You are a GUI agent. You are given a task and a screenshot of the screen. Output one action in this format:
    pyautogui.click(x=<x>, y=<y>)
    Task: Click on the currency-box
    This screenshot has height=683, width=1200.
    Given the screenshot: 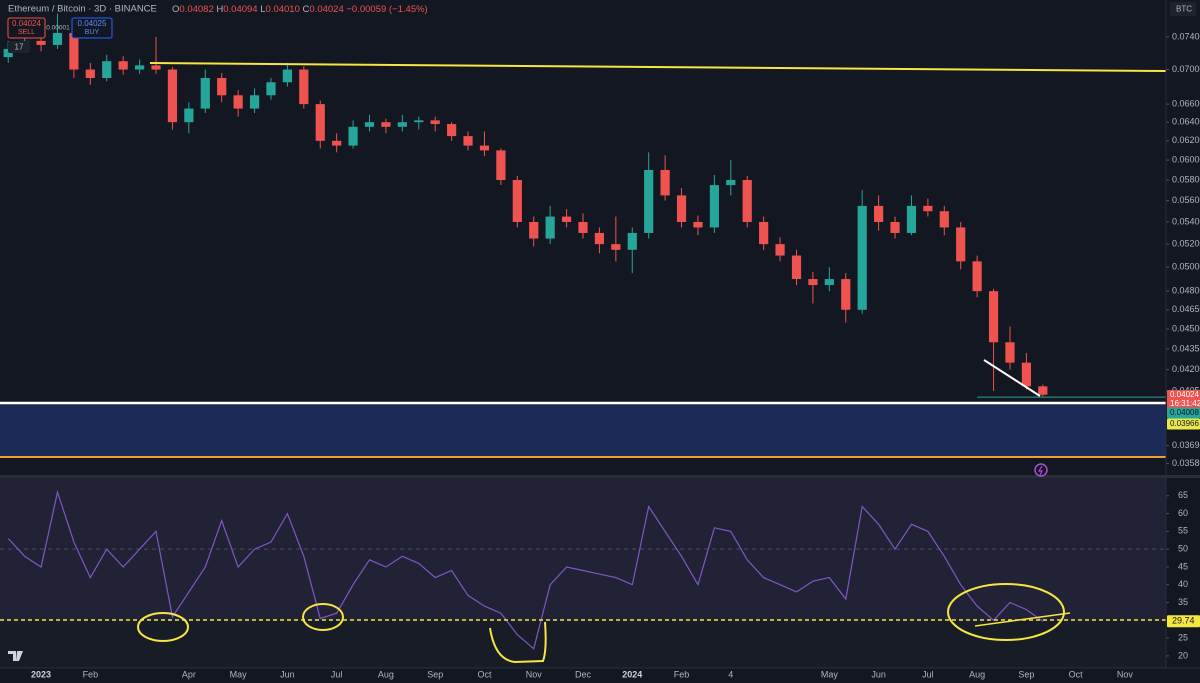 What is the action you would take?
    pyautogui.click(x=1183, y=9)
    